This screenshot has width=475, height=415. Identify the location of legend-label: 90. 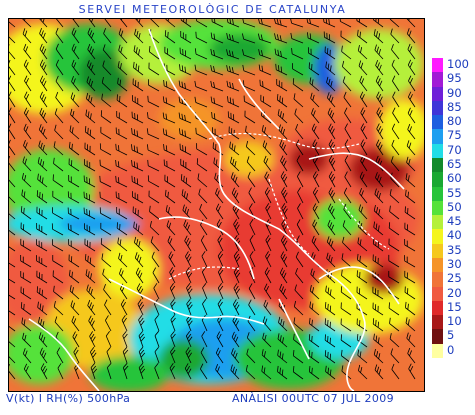
(454, 92).